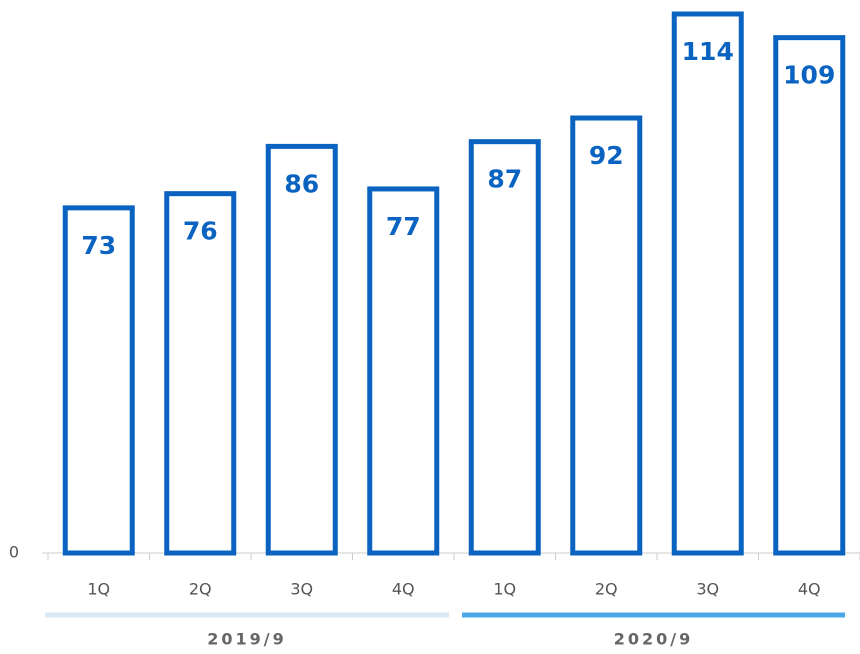  Describe the element at coordinates (809, 75) in the screenshot. I see `value-label: 109` at that location.